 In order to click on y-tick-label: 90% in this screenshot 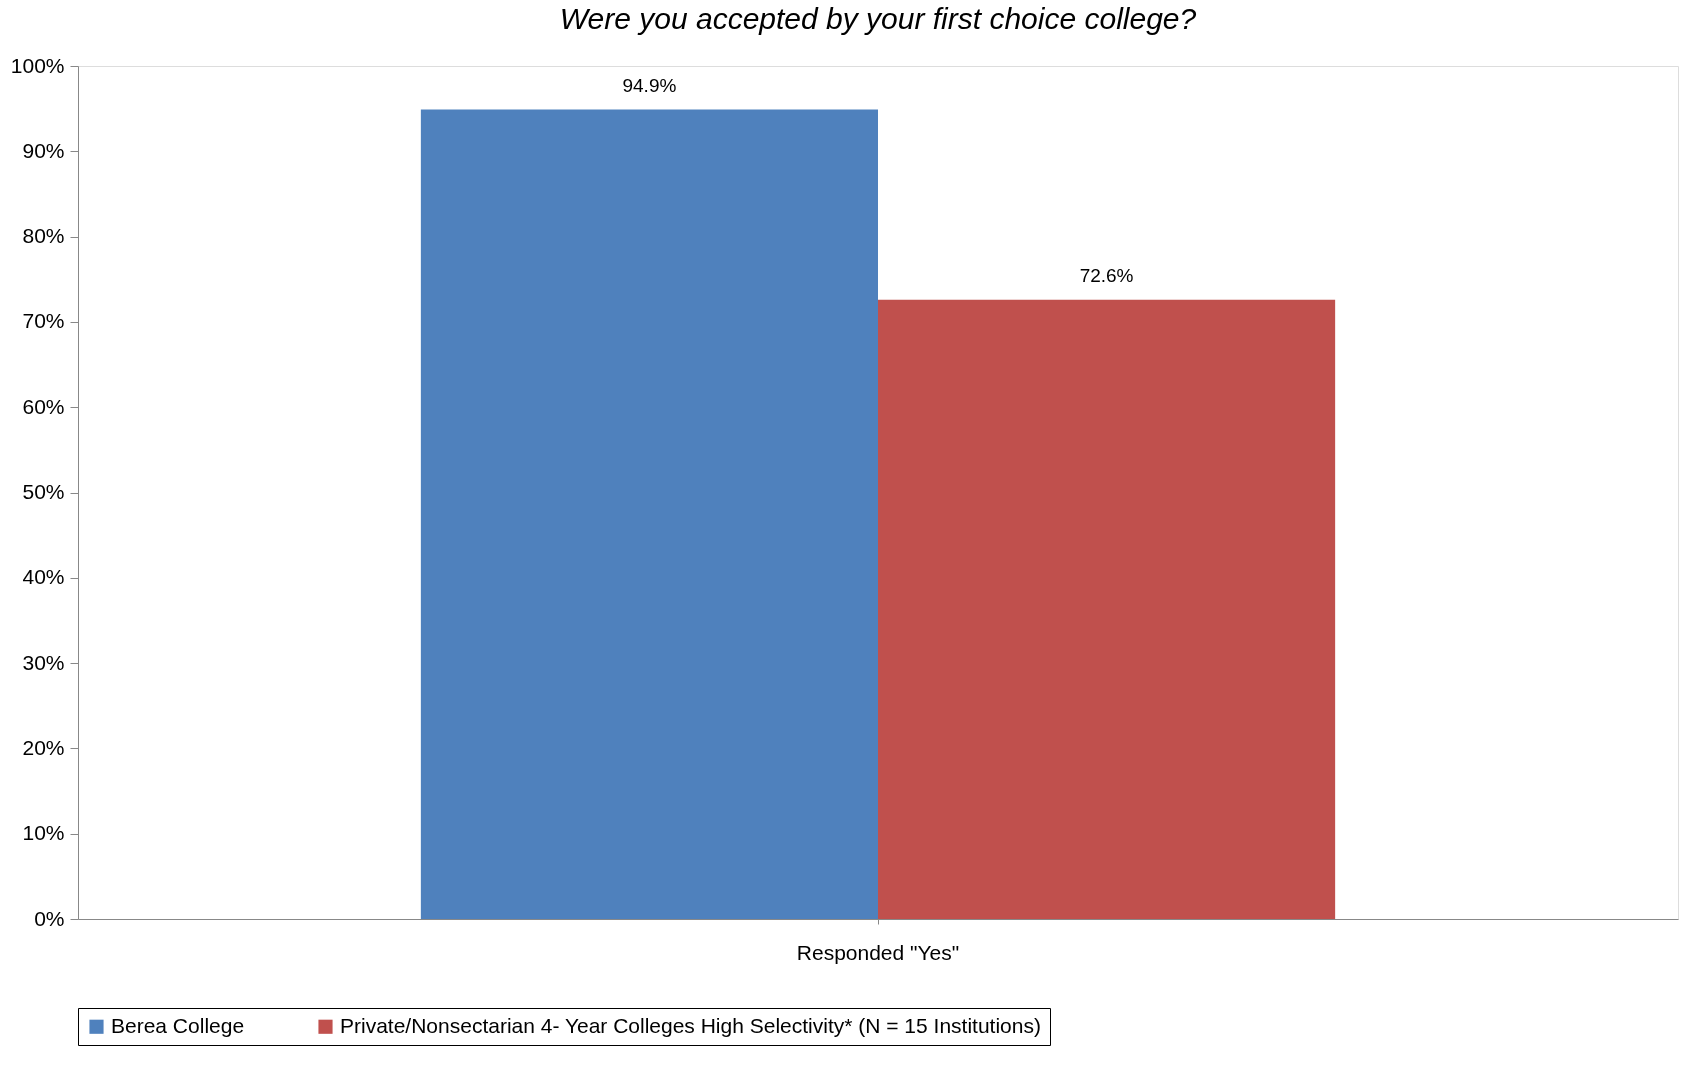, I will do `click(43, 150)`.